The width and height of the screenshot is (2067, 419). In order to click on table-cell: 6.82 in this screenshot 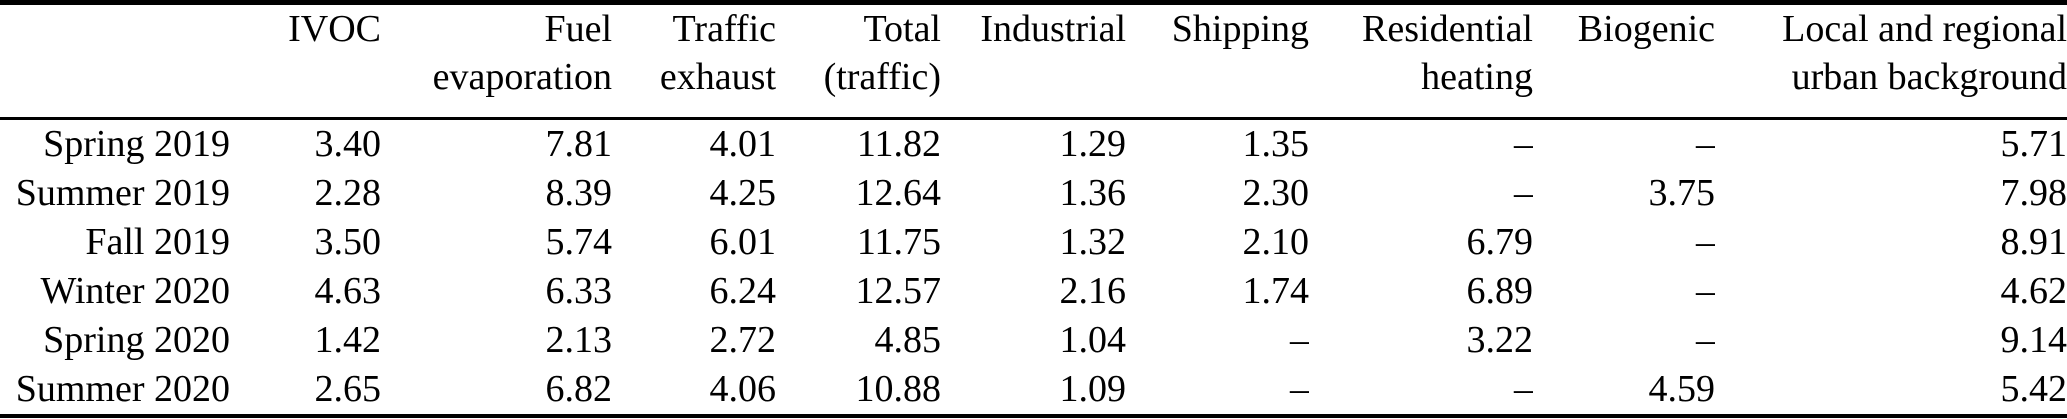, I will do `click(579, 389)`.